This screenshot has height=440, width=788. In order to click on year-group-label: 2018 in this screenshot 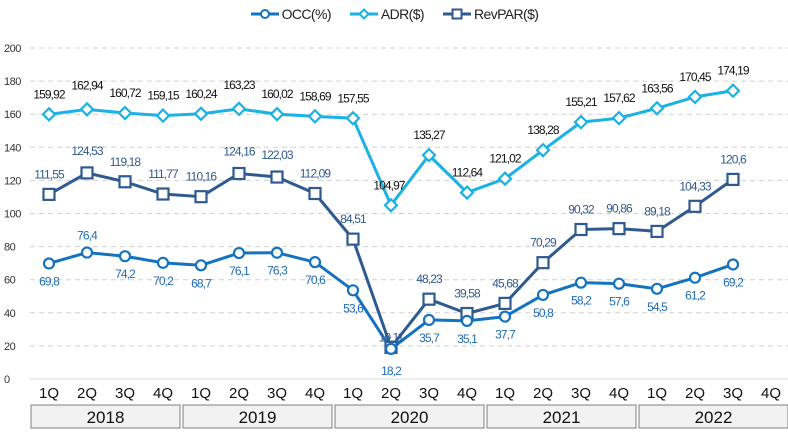, I will do `click(106, 417)`.